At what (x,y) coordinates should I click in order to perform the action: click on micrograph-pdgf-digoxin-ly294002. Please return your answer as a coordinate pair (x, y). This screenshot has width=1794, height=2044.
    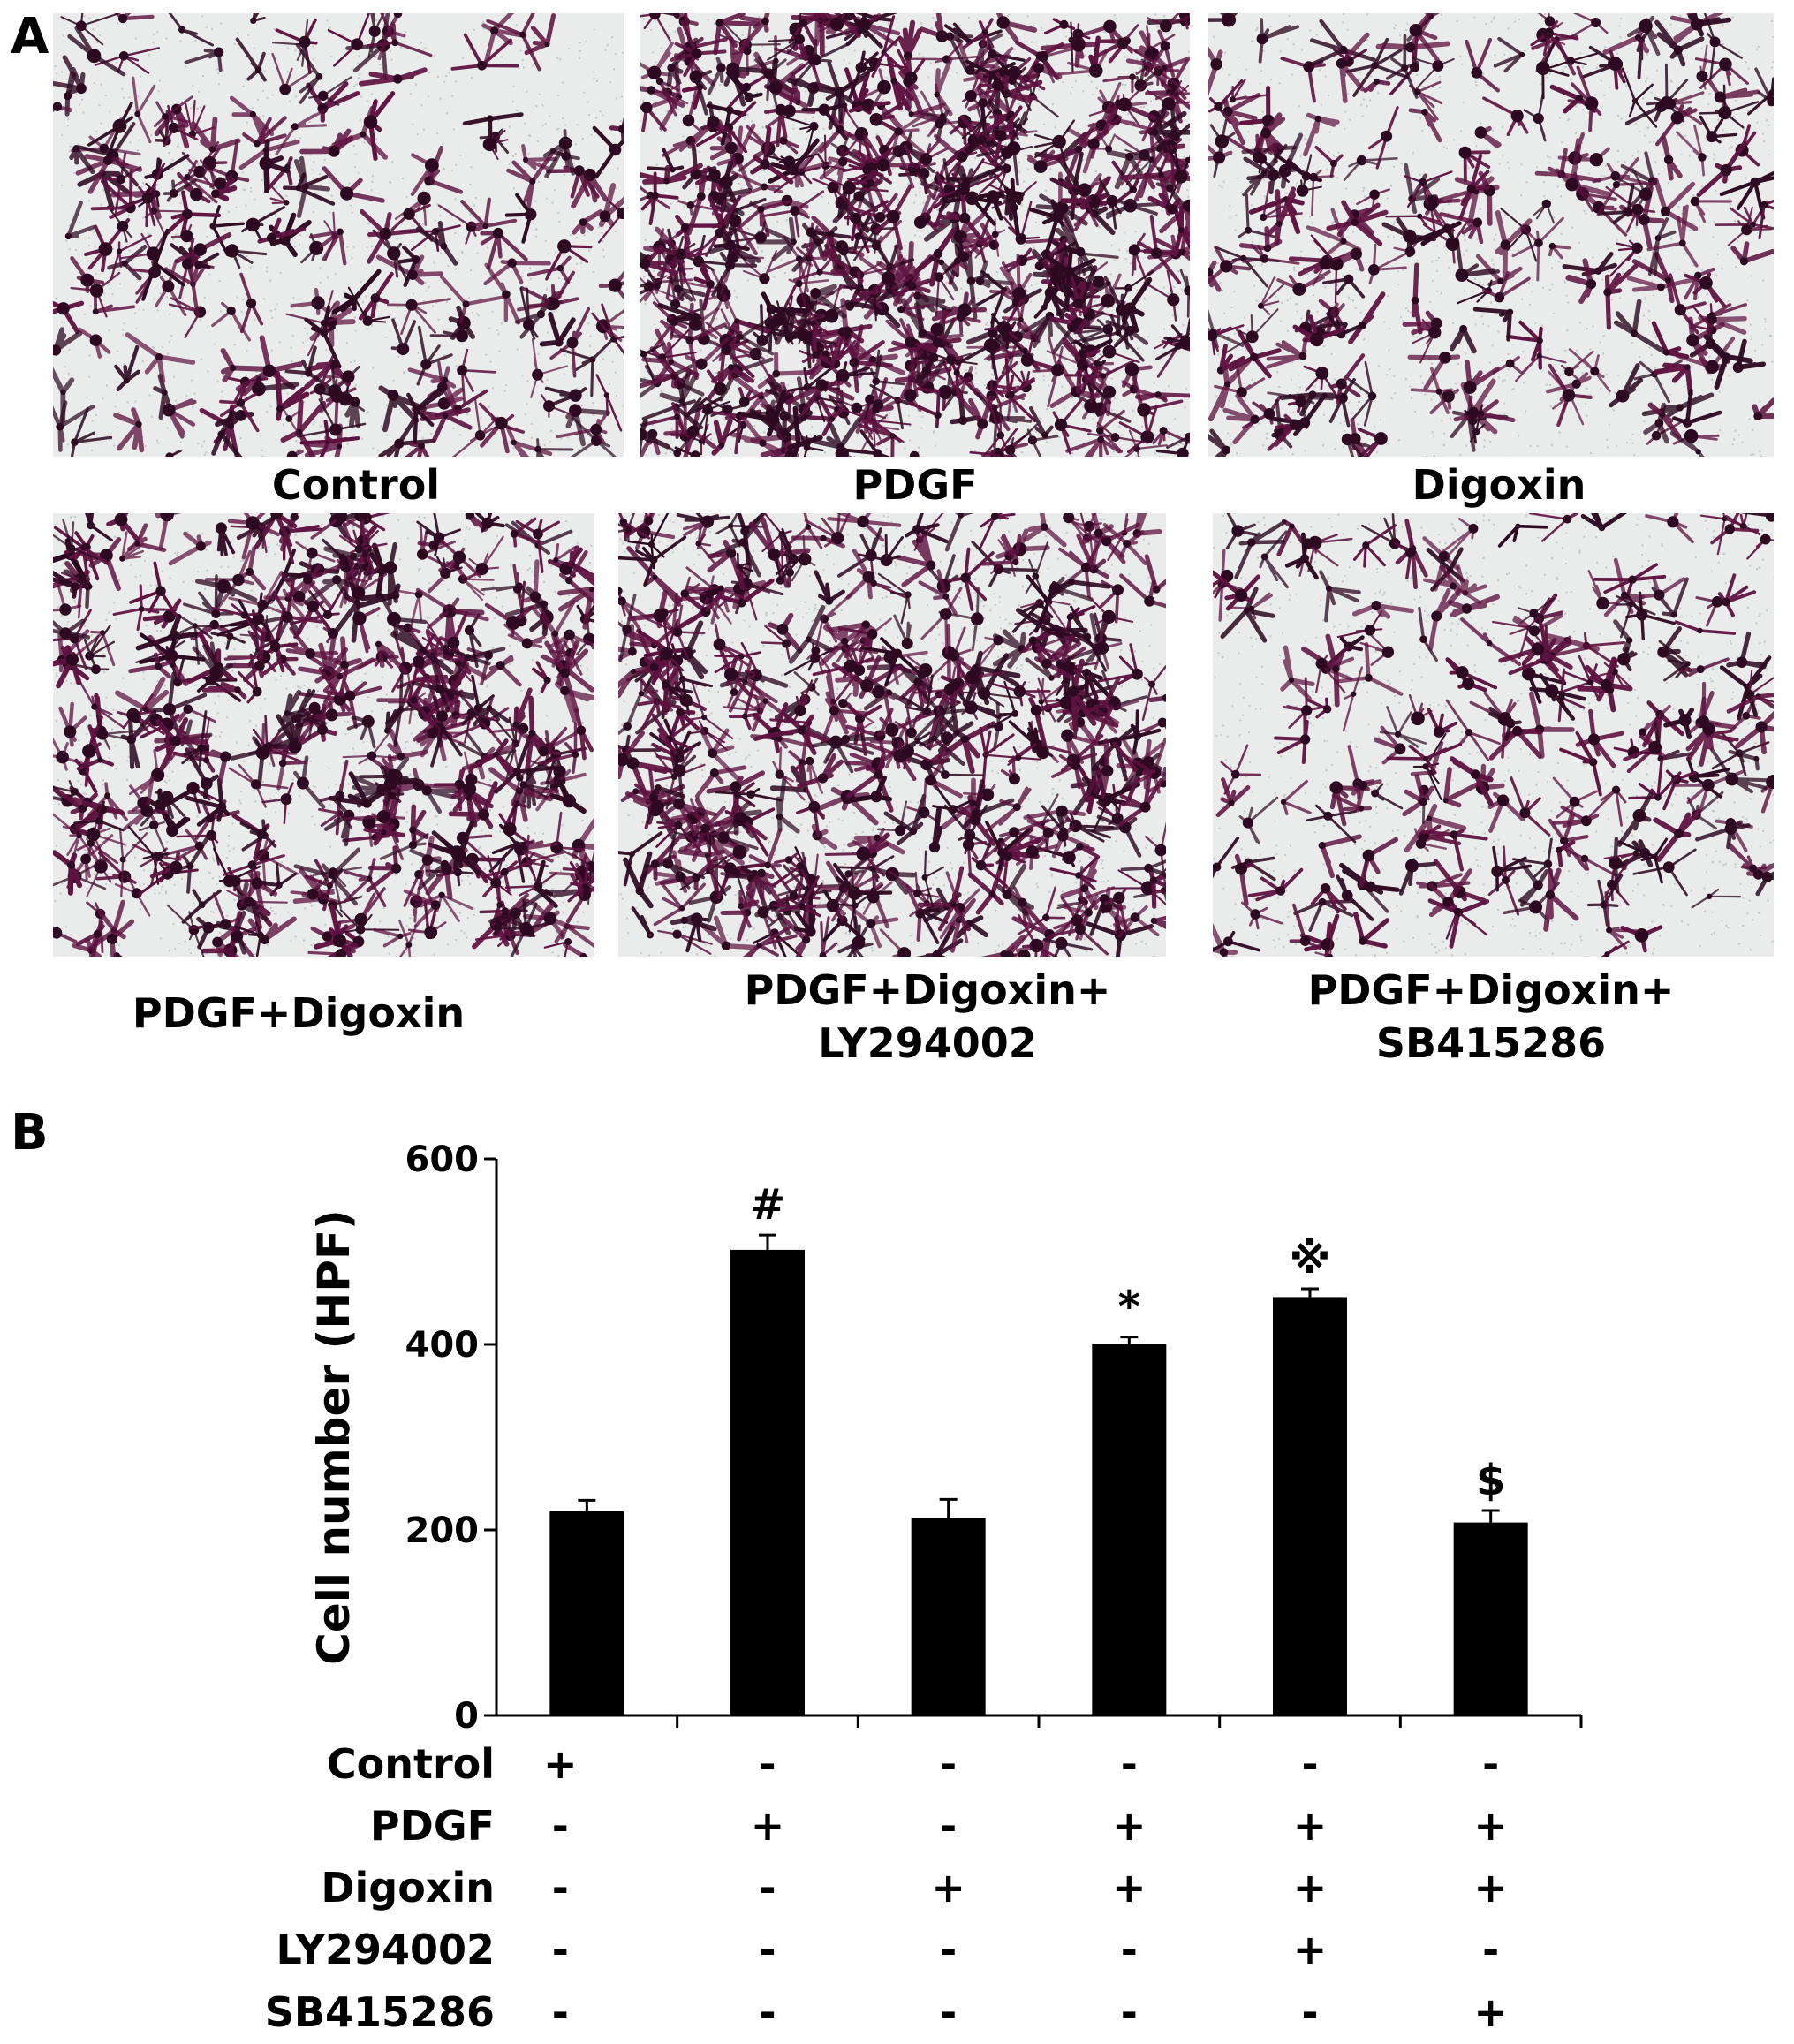
    Looking at the image, I should click on (892, 735).